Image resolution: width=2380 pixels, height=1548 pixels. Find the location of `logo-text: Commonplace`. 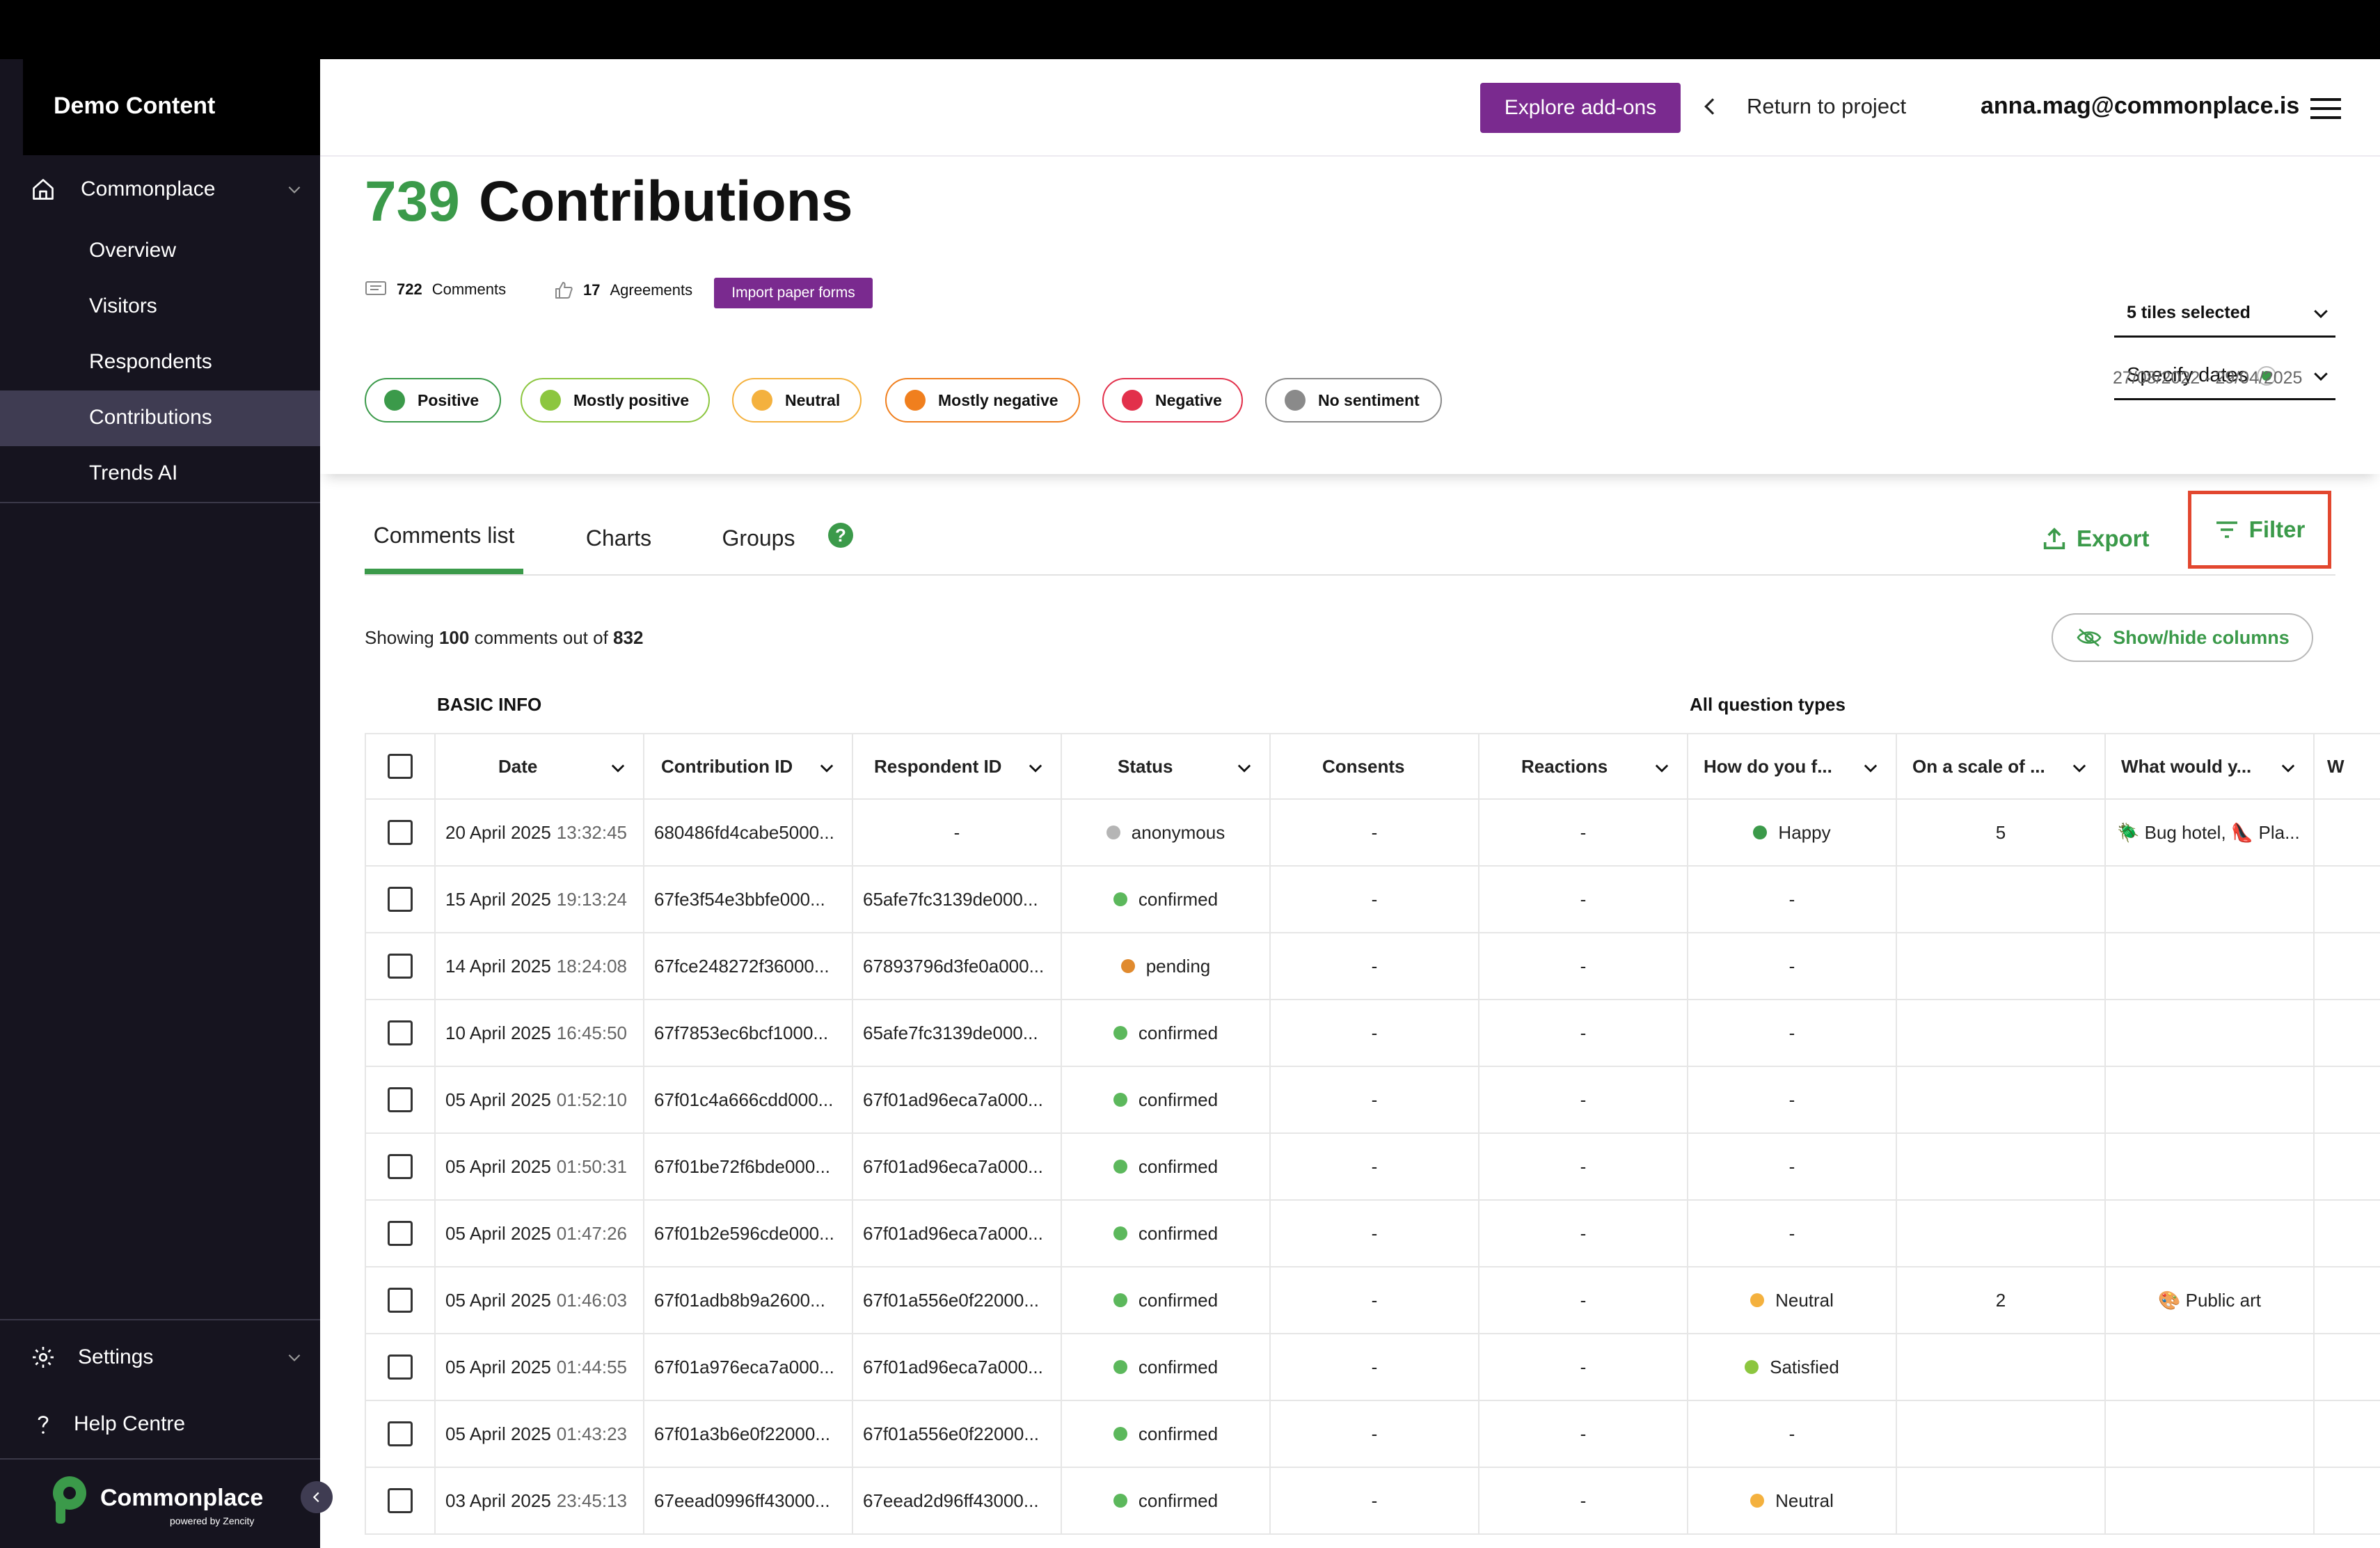

logo-text: Commonplace is located at coordinates (182, 1498).